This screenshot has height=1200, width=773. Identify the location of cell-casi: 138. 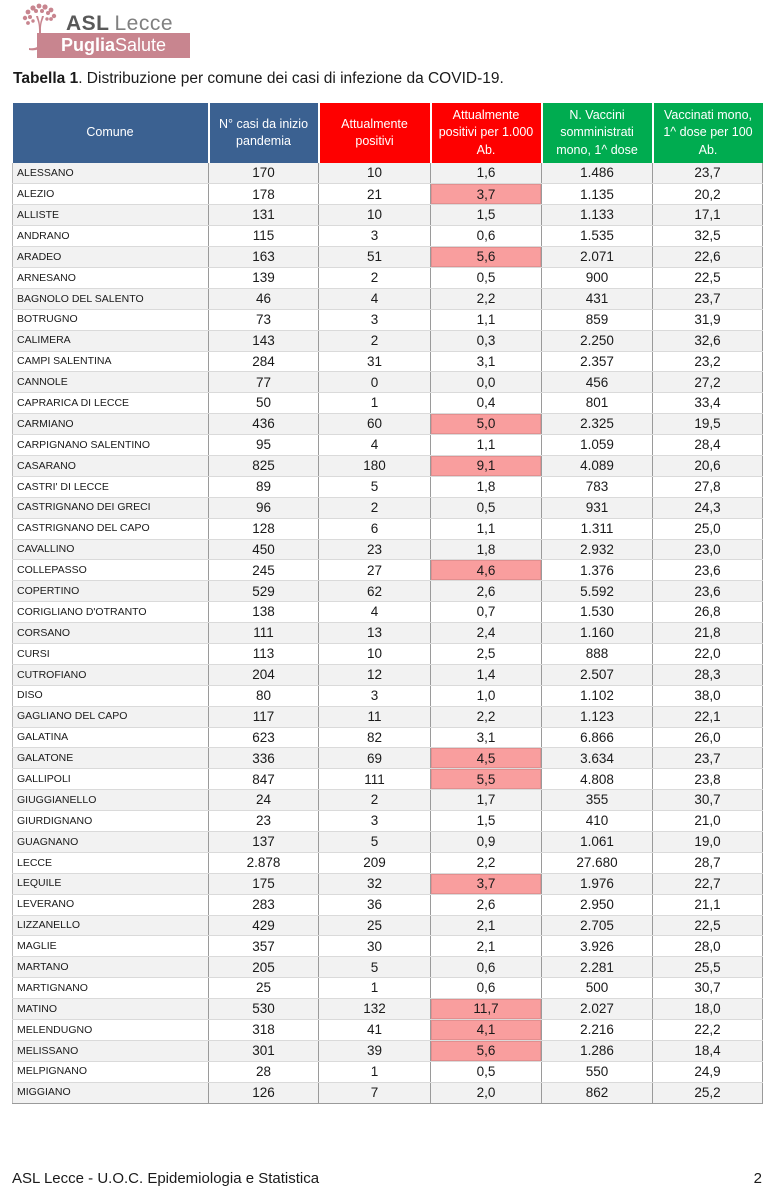
(263, 612).